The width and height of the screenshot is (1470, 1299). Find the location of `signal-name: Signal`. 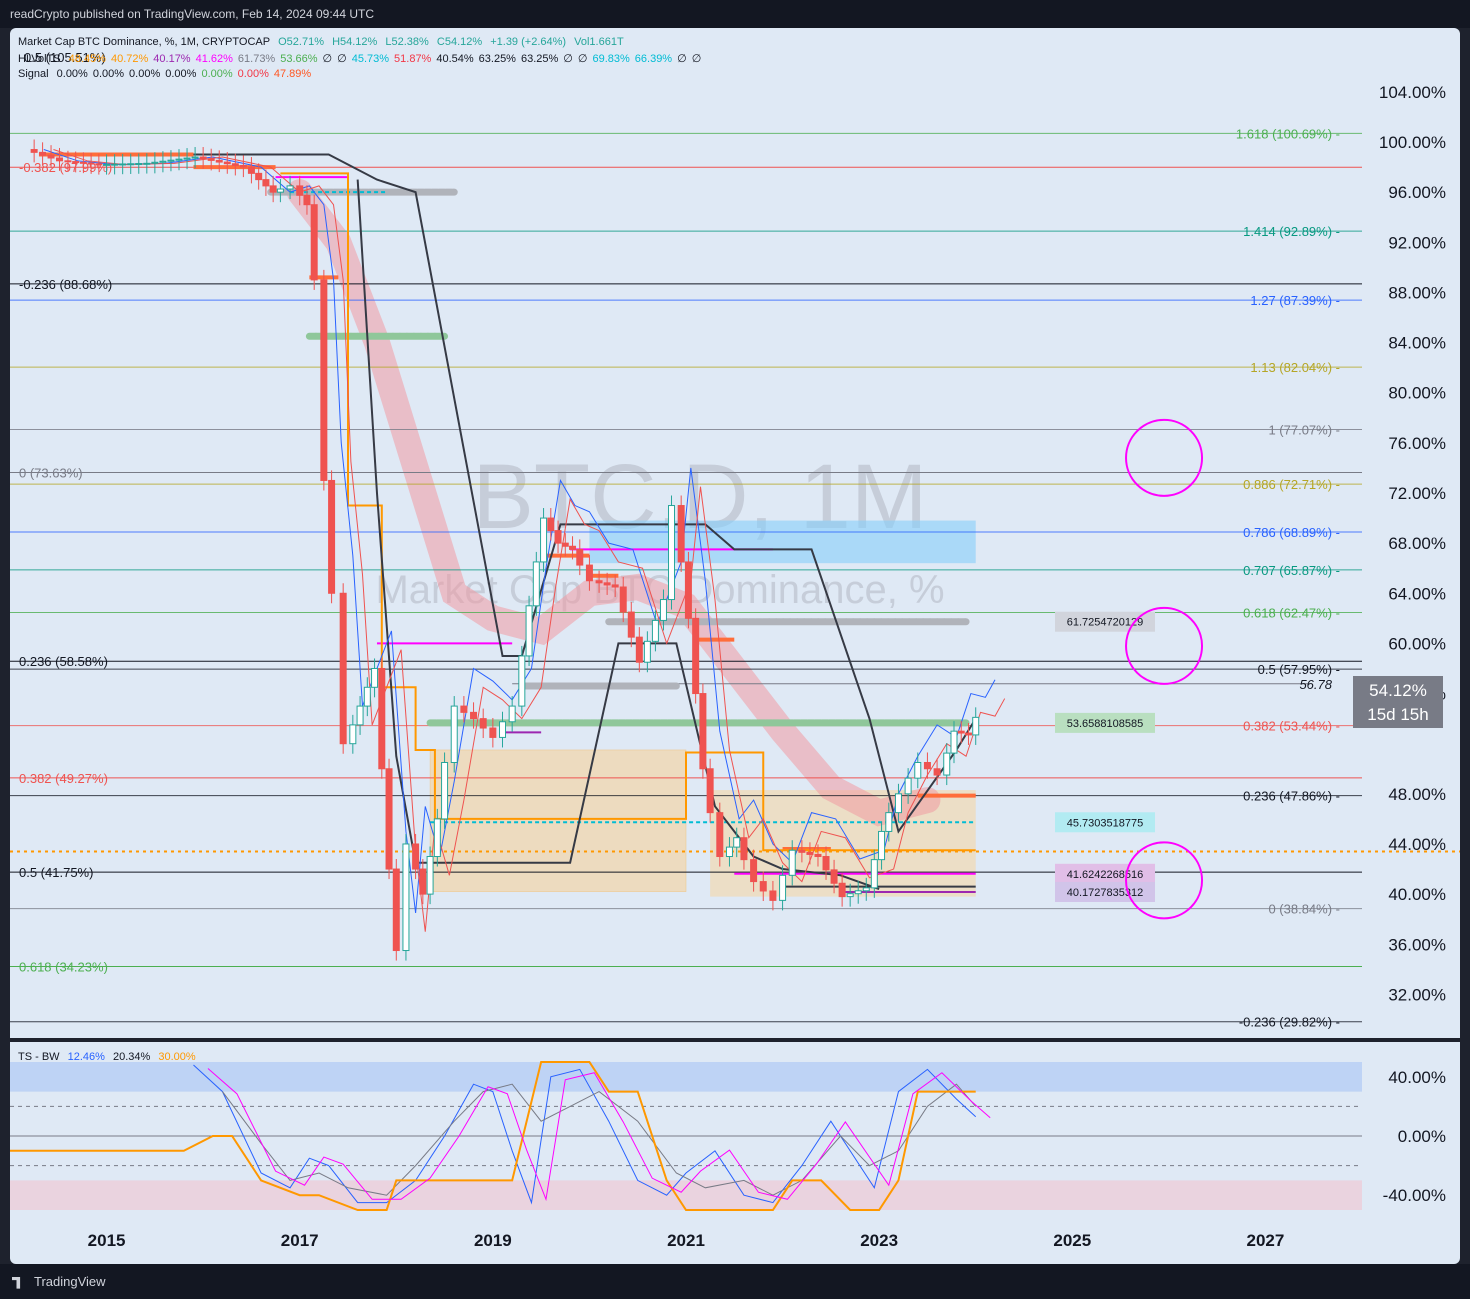

signal-name: Signal is located at coordinates (33, 74).